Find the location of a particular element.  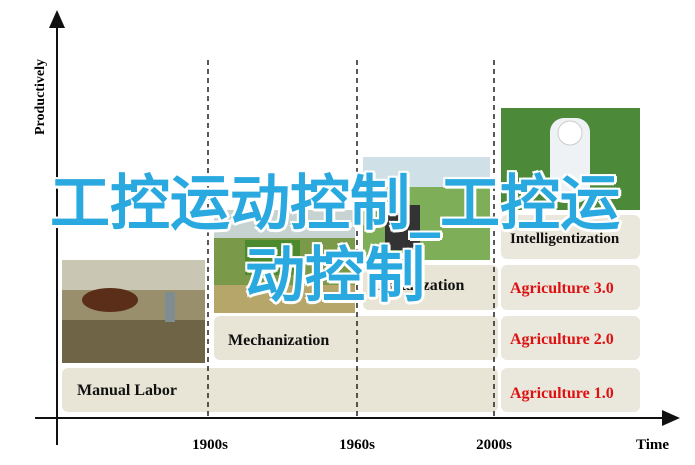

tick-label: 2000s is located at coordinates (494, 445).